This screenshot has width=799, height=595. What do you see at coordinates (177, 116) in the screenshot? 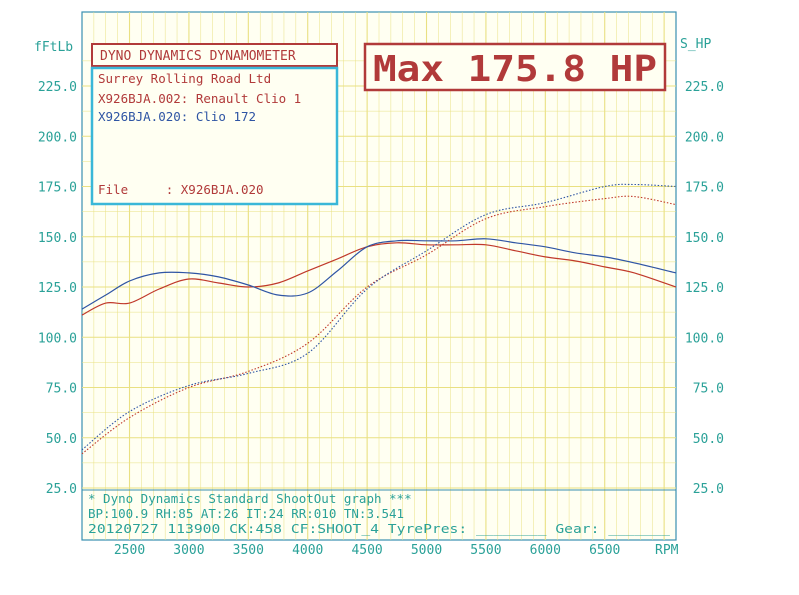
I see `info-line-3: X926BJA.020: Clio 172` at bounding box center [177, 116].